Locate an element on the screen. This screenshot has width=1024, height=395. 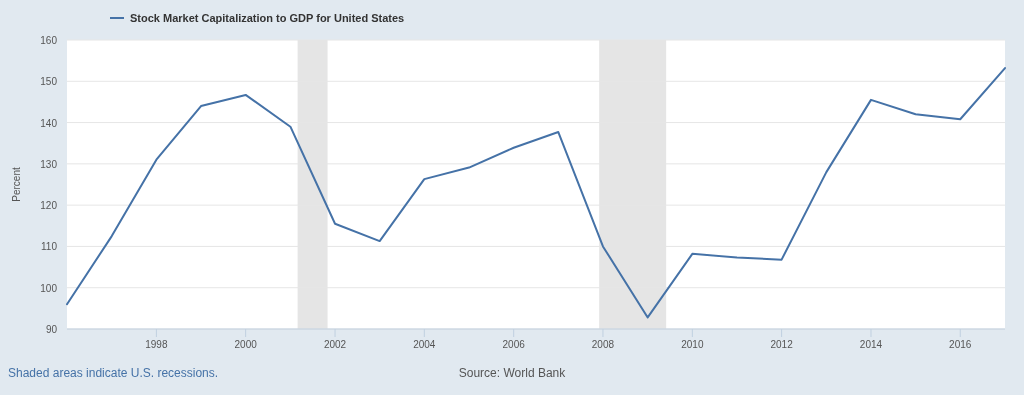
y-axis-title: Percent is located at coordinates (16, 184).